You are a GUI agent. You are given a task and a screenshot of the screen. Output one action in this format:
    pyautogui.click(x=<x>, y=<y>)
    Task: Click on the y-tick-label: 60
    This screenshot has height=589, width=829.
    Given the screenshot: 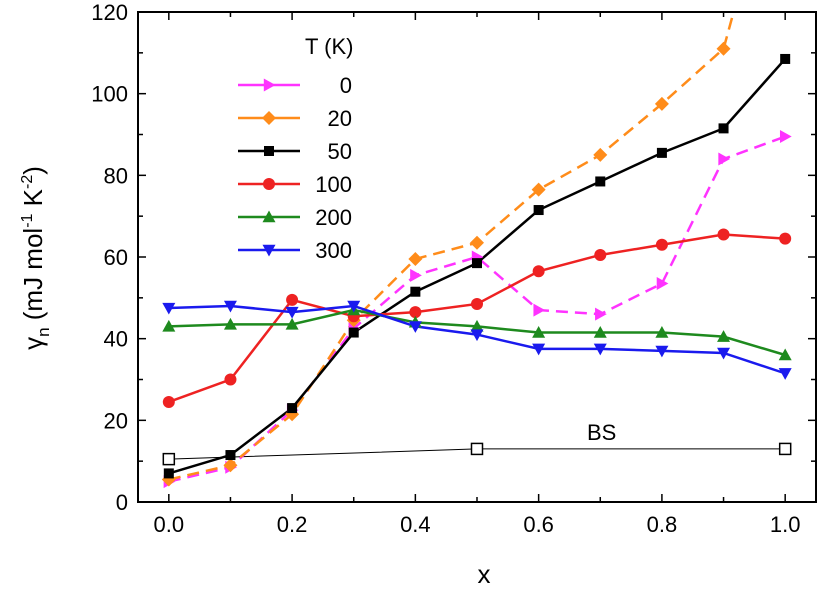 What is the action you would take?
    pyautogui.click(x=116, y=257)
    